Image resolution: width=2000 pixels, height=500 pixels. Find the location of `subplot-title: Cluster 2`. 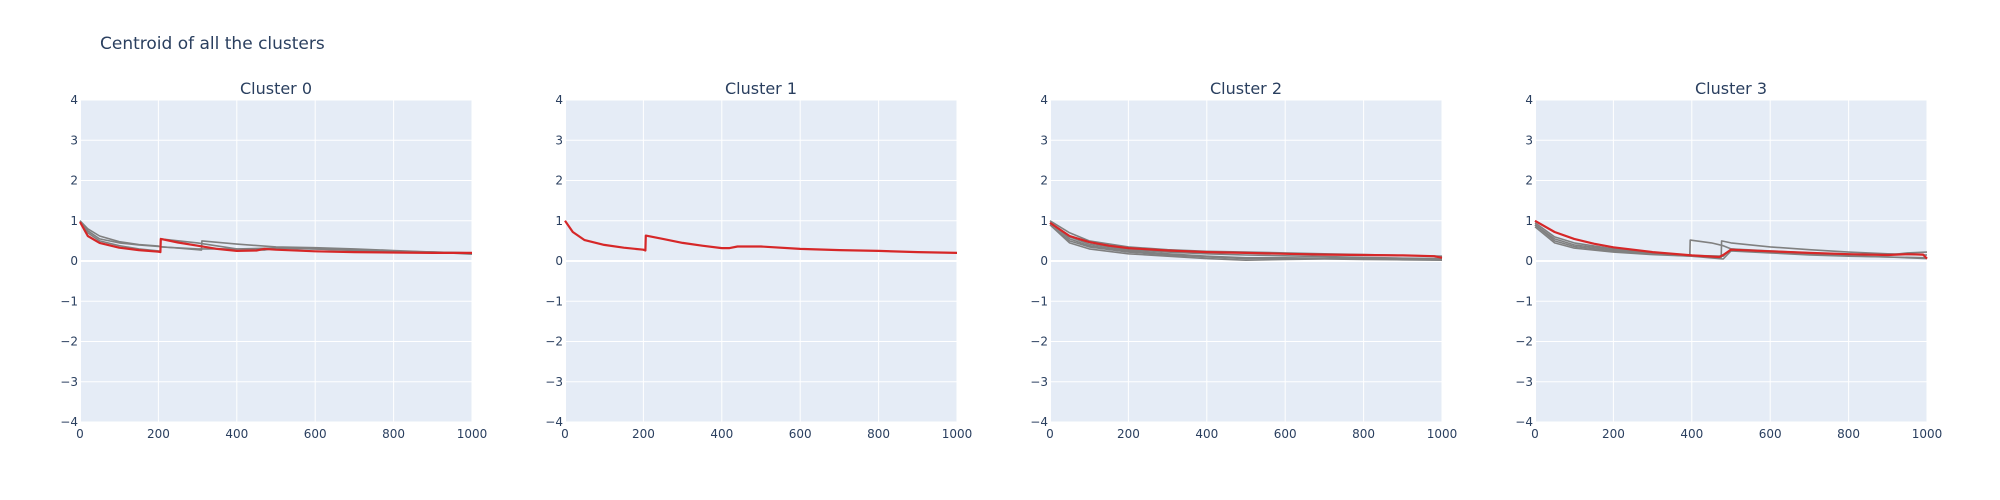

subplot-title: Cluster 2 is located at coordinates (1246, 88).